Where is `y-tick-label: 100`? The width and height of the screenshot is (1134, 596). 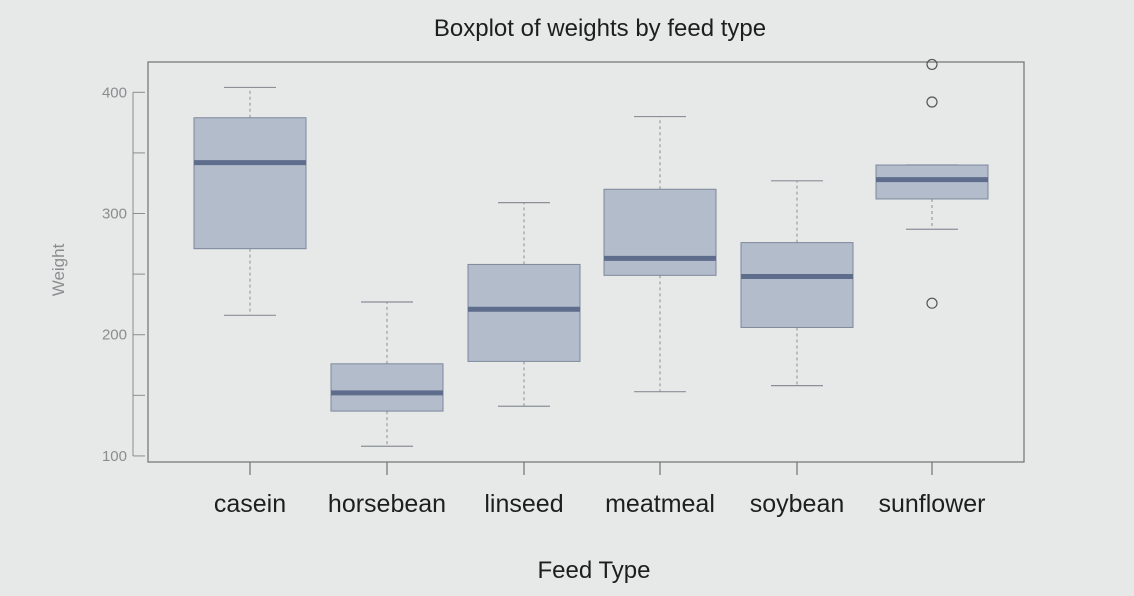 y-tick-label: 100 is located at coordinates (114, 456).